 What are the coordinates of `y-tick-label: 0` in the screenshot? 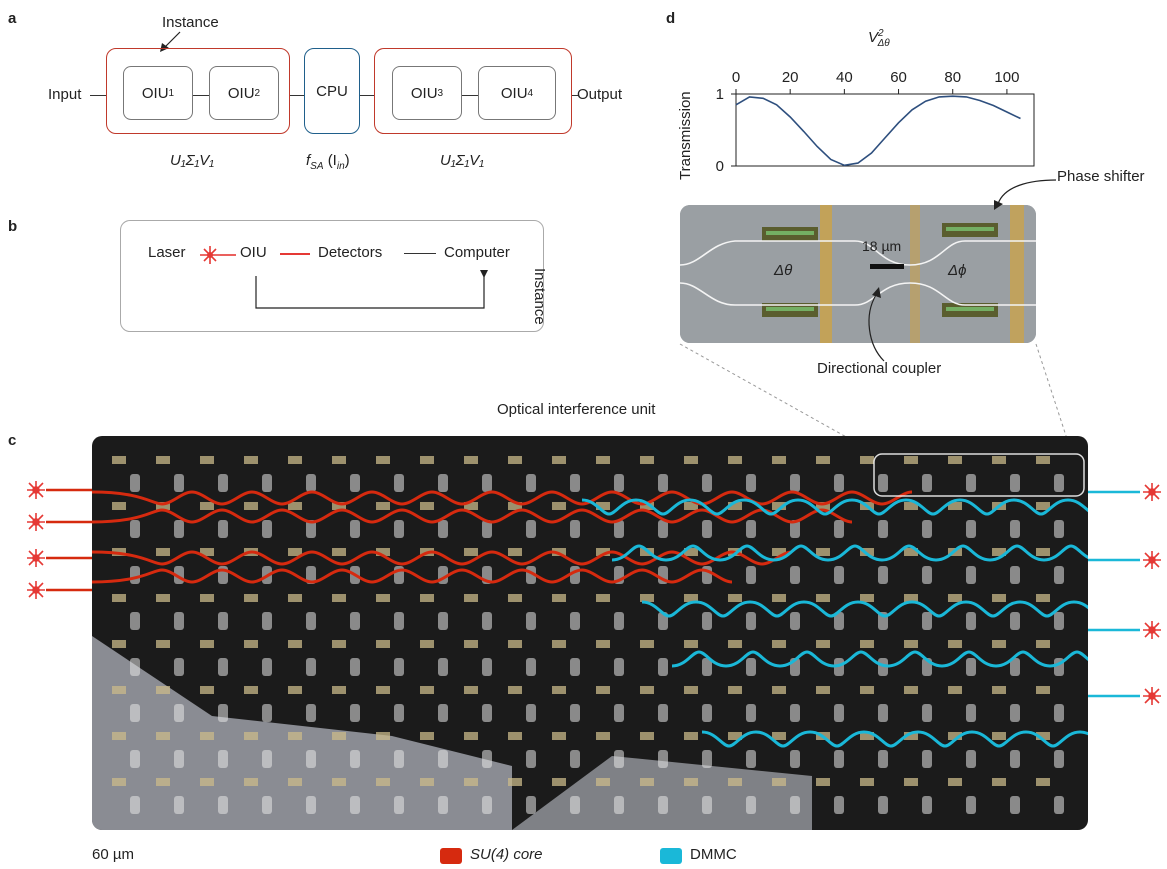 It's located at (720, 166).